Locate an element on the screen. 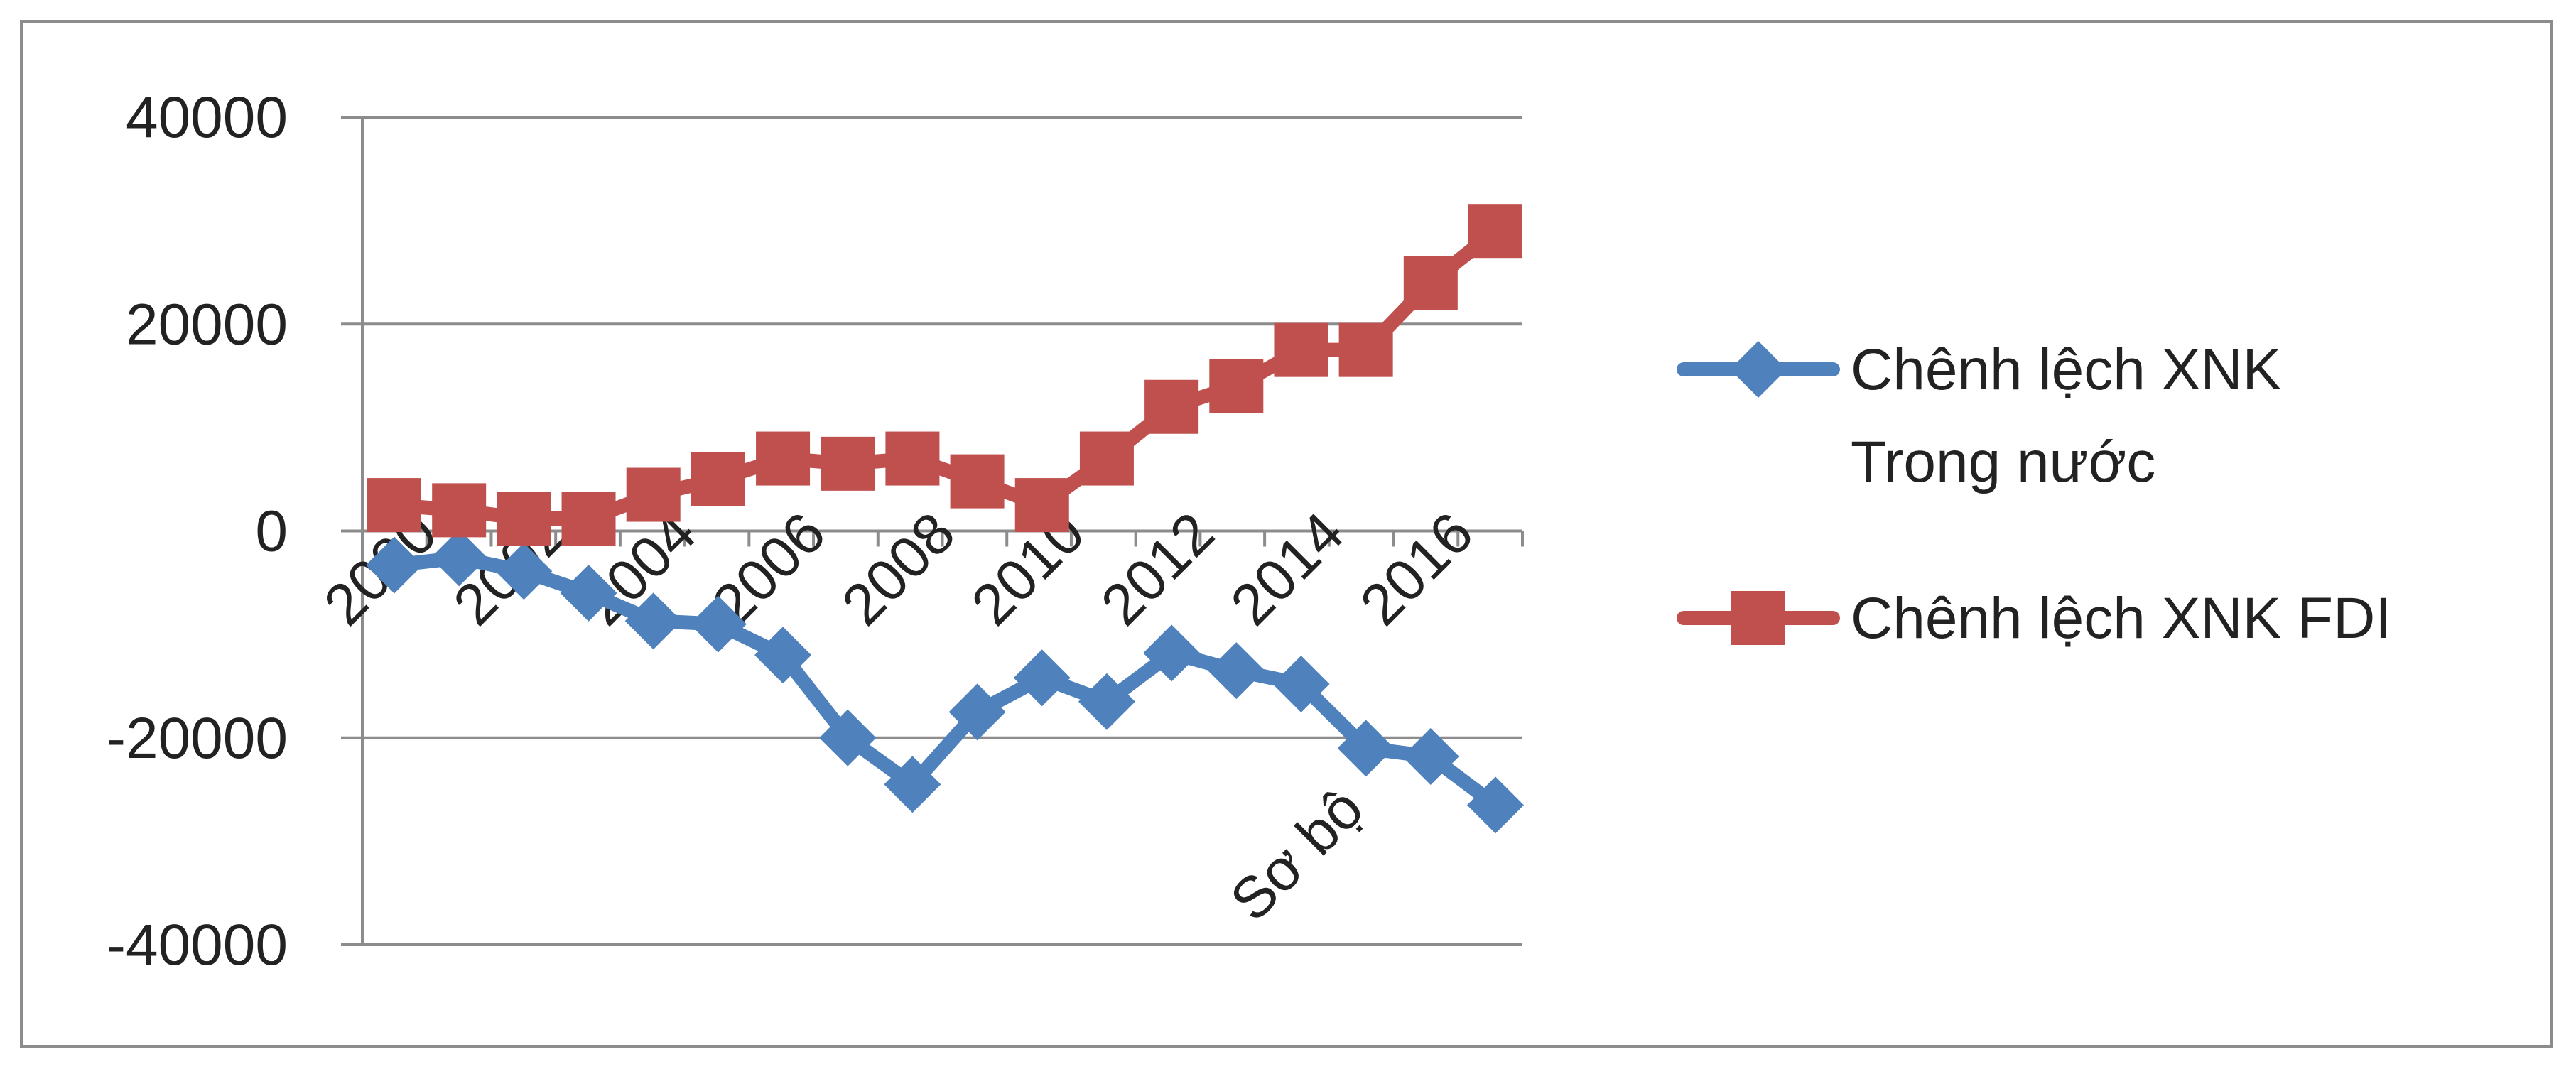 Image resolution: width=2576 pixels, height=1074 pixels. y-tick-label: -40000 is located at coordinates (197, 945).